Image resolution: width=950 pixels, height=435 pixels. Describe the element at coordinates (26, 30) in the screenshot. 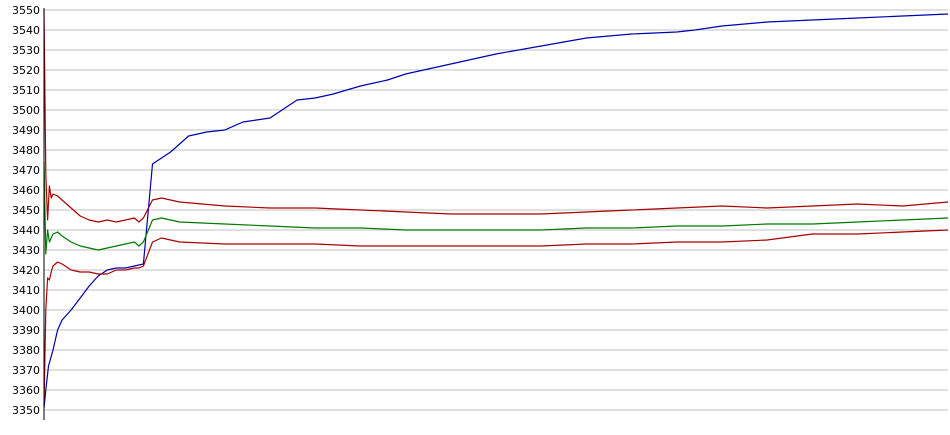

I see `y-tick-label: 3540` at that location.